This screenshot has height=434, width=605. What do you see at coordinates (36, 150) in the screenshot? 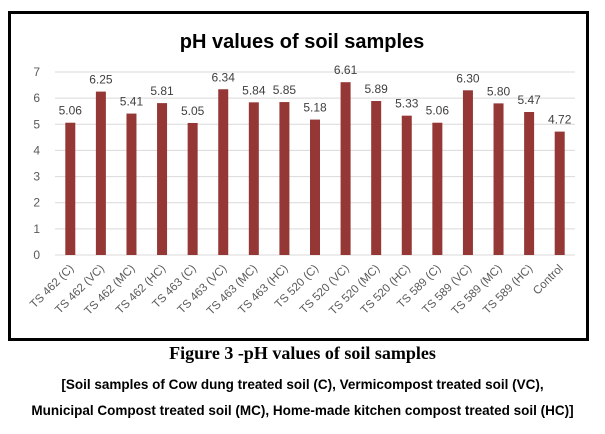
I see `y-tick-label: 4` at bounding box center [36, 150].